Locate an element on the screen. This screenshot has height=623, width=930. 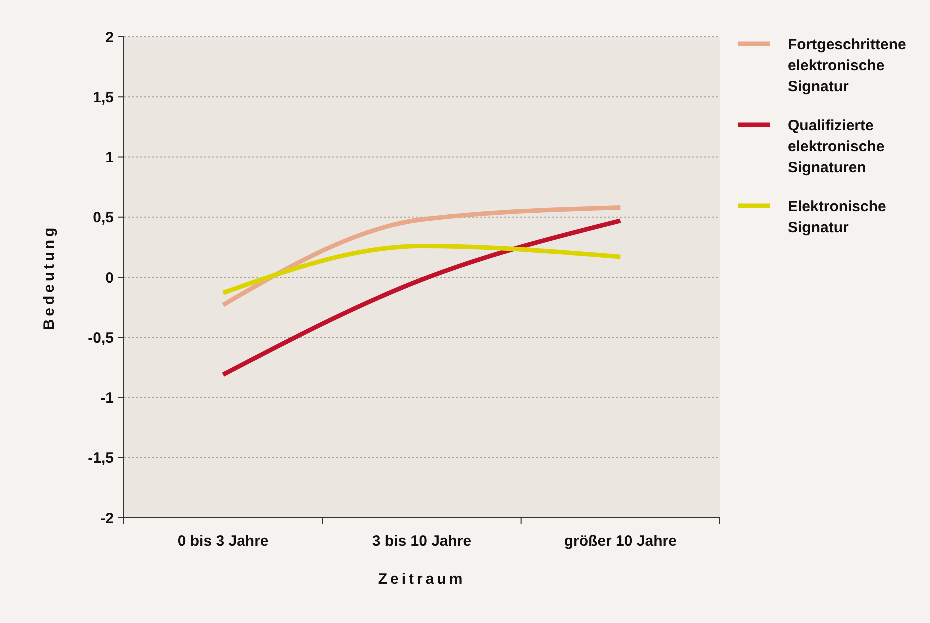
legend-label: Qualifizierte elektronische Signaturen is located at coordinates (836, 146).